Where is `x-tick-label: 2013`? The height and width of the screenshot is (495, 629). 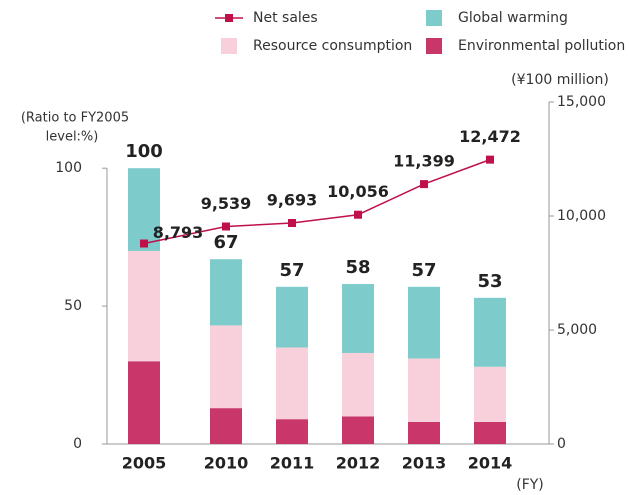
x-tick-label: 2013 is located at coordinates (424, 463).